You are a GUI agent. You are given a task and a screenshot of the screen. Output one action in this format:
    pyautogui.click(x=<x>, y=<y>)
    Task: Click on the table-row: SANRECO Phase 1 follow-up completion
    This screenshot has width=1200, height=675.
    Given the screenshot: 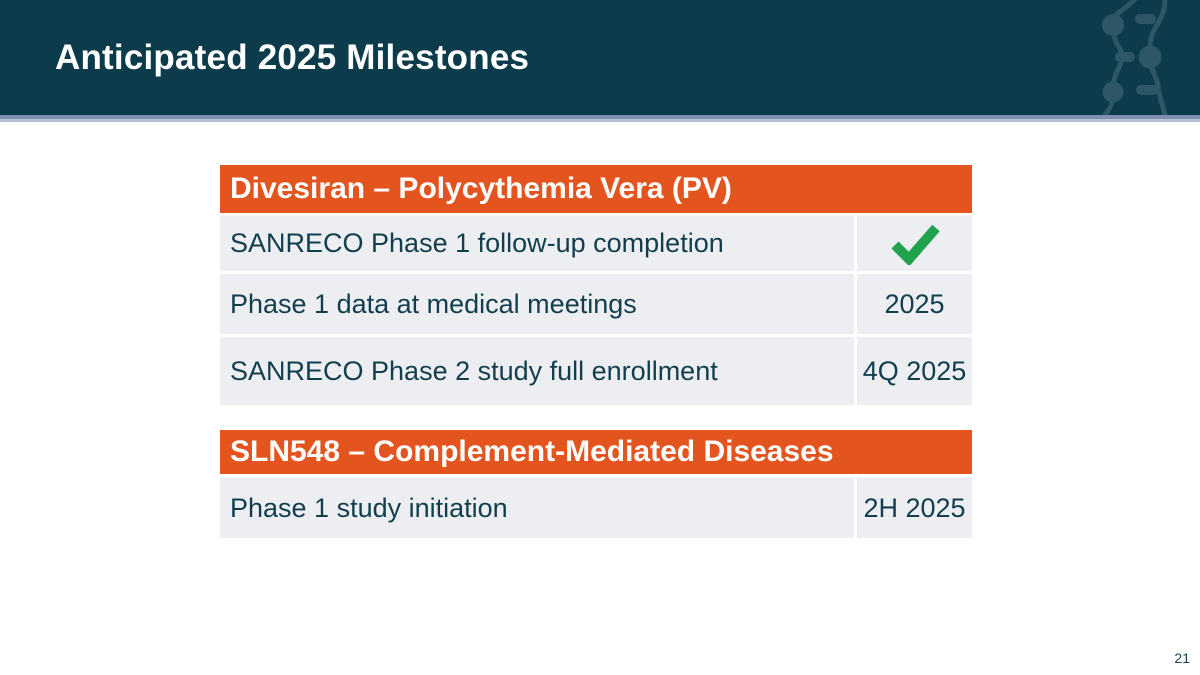 What is the action you would take?
    pyautogui.click(x=596, y=243)
    